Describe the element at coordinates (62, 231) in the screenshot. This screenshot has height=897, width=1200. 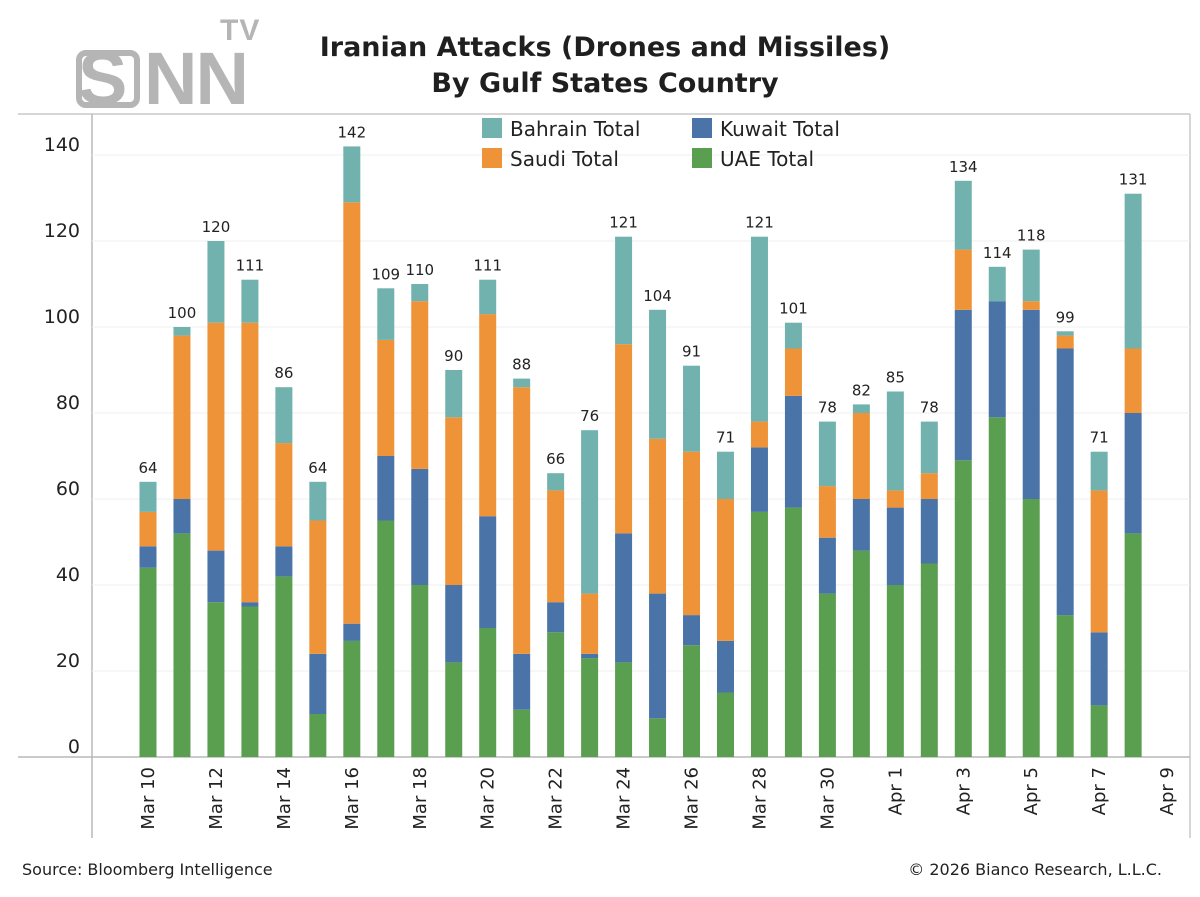
I see `y-tick-label: 120` at that location.